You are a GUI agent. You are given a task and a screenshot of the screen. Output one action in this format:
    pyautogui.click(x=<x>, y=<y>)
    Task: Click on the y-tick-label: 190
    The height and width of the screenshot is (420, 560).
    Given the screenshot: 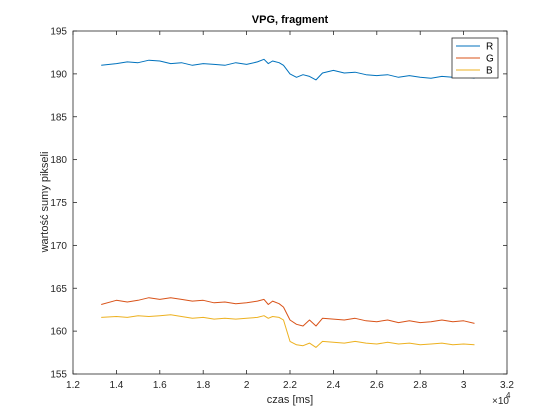 What is the action you would take?
    pyautogui.click(x=58, y=74)
    